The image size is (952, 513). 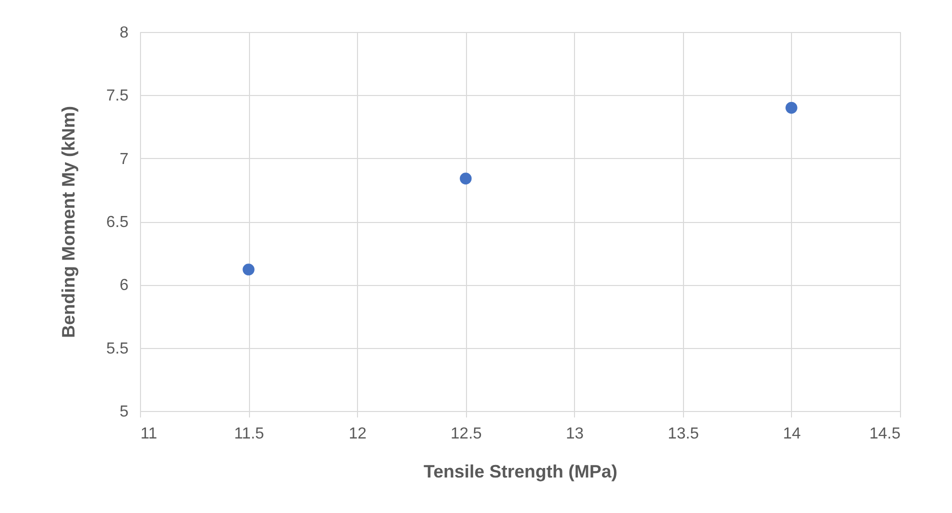 What do you see at coordinates (149, 434) in the screenshot?
I see `x-tick-label: 11` at bounding box center [149, 434].